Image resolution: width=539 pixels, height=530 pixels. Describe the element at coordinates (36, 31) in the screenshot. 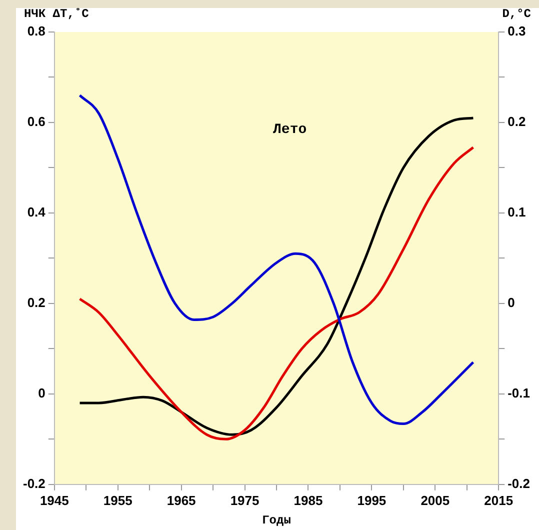

I see `y-tick-label: 0.8` at that location.